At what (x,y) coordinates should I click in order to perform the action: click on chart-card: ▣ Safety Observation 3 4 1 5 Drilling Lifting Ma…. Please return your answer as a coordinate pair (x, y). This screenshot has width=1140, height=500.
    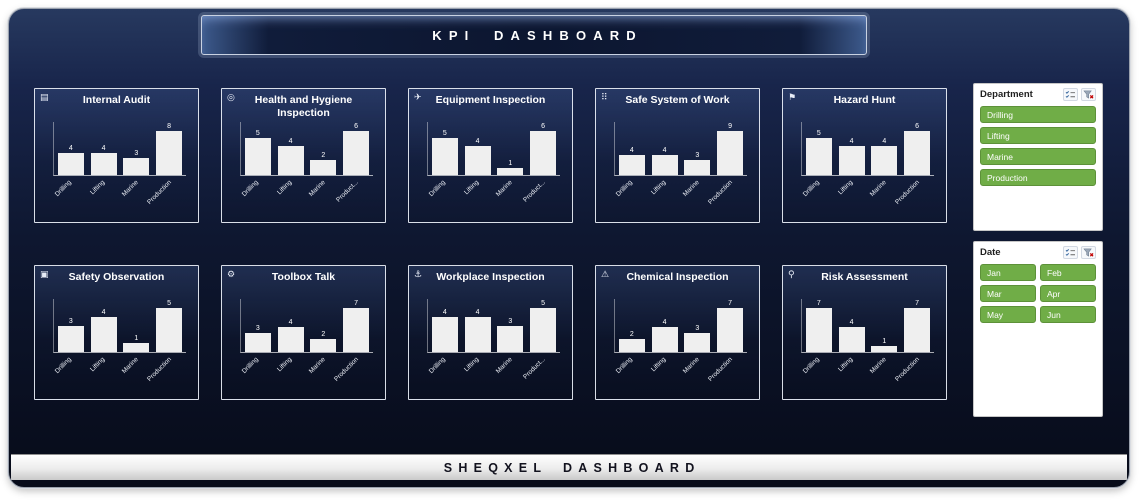
    Looking at the image, I should click on (116, 332).